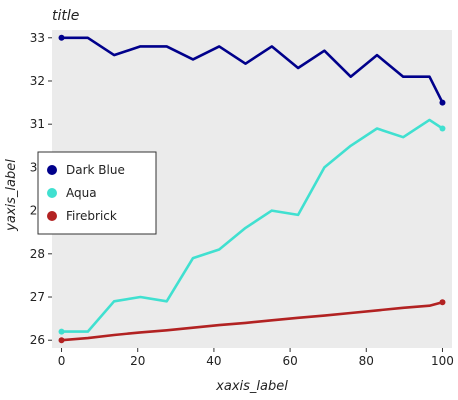 This screenshot has height=400, width=458. Describe the element at coordinates (213, 361) in the screenshot. I see `x-tick-label: 40` at that location.